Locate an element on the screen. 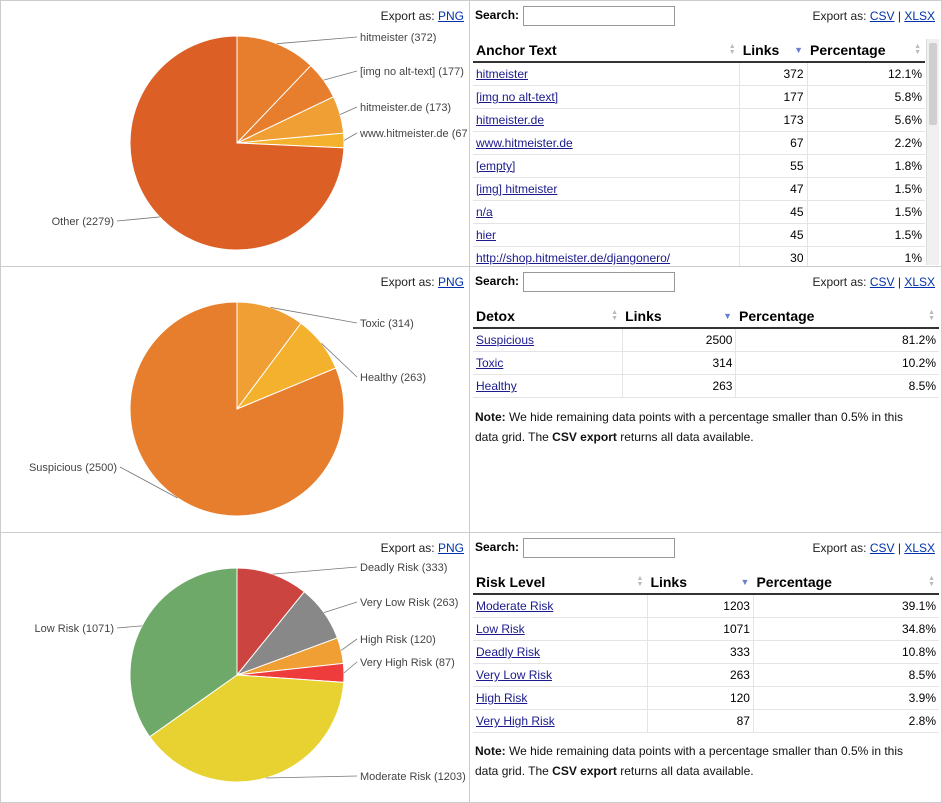  slice-label: hitmeister (372) is located at coordinates (398, 38).